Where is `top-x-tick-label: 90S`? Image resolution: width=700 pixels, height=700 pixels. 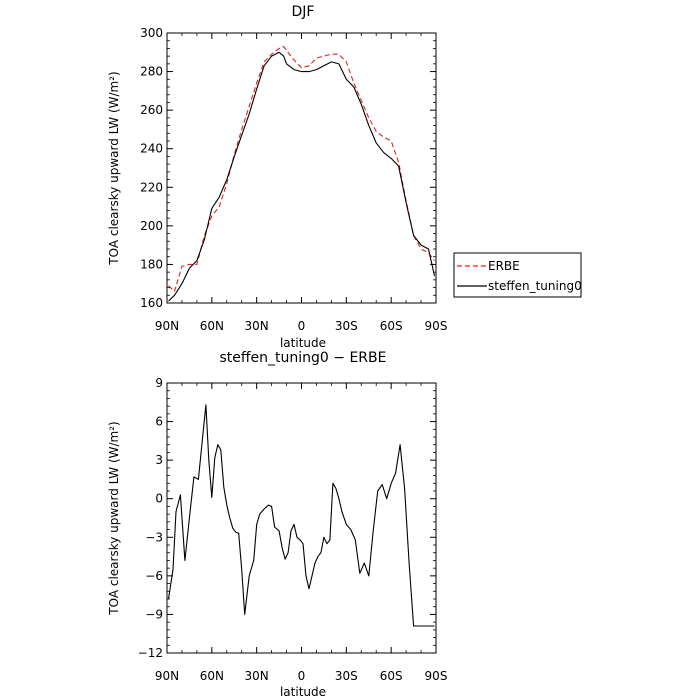 top-x-tick-label: 90S is located at coordinates (436, 326).